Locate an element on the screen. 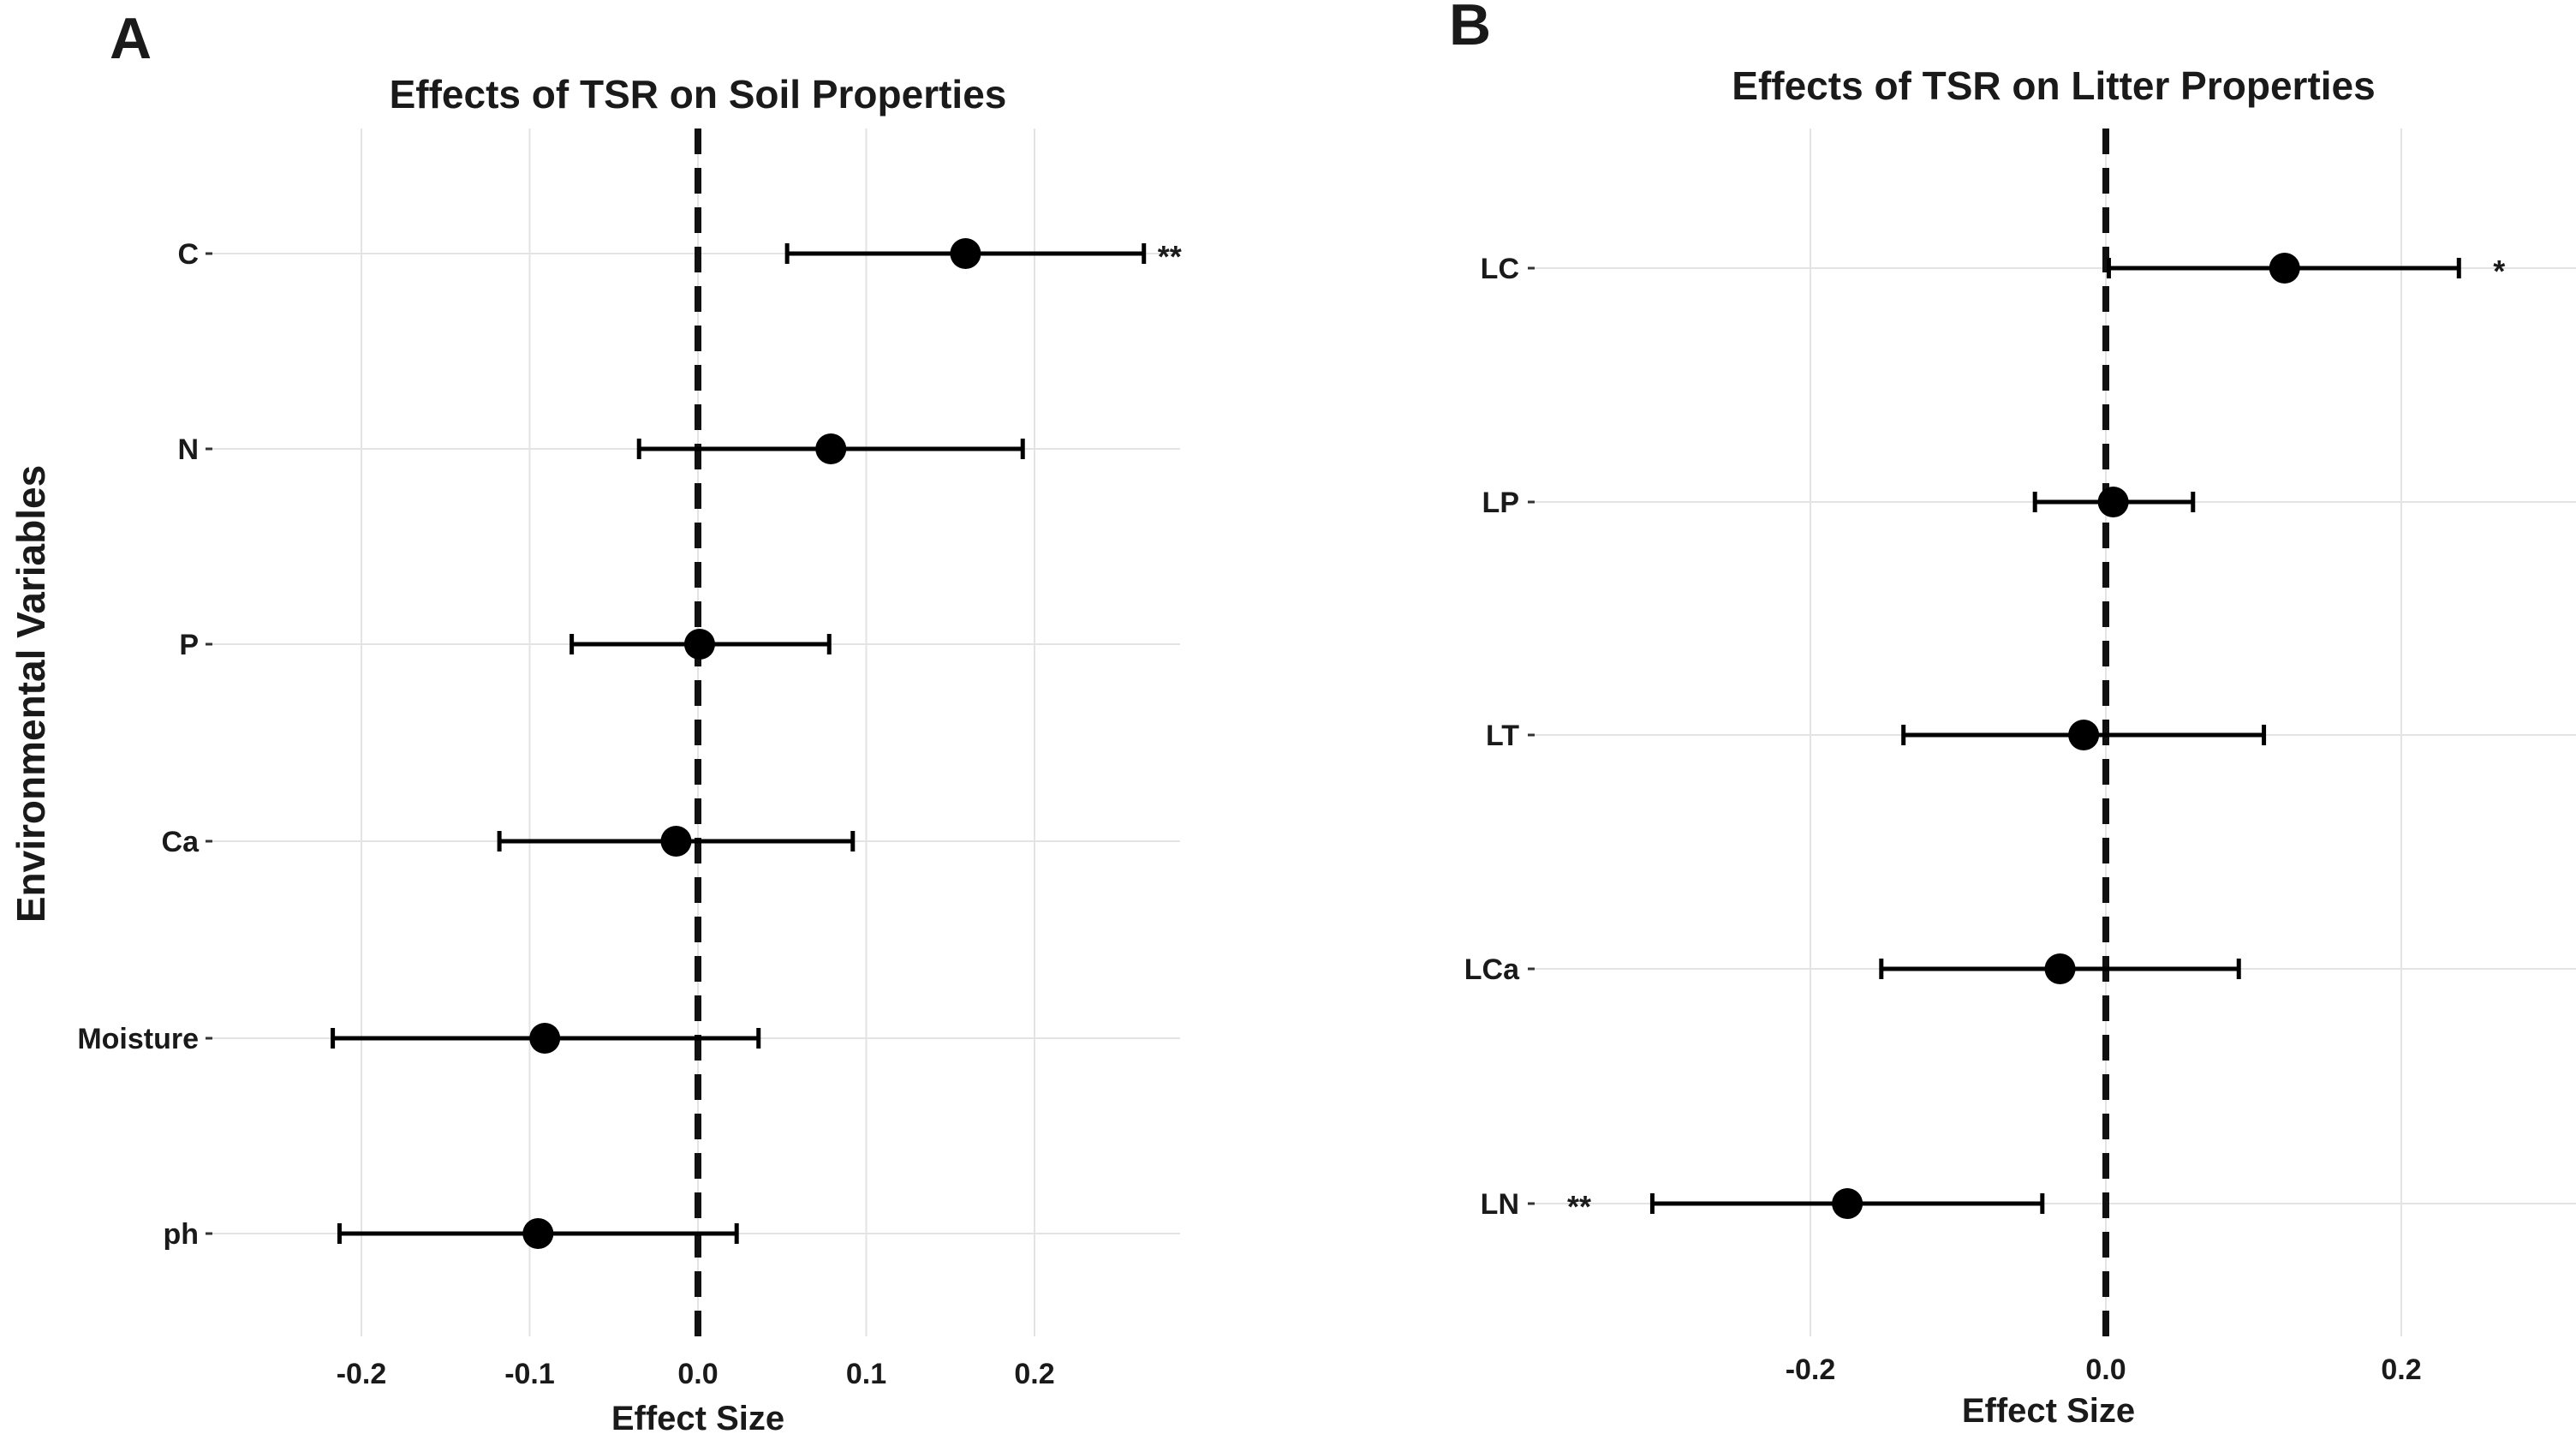  y-tick-label: LP is located at coordinates (1500, 503).